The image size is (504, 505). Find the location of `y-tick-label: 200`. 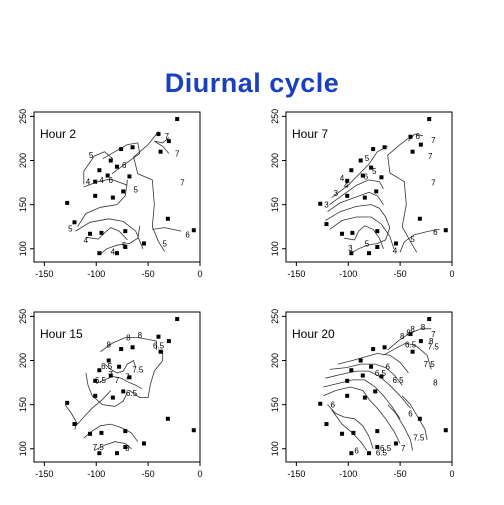

y-tick-label: 200 is located at coordinates (275, 360).